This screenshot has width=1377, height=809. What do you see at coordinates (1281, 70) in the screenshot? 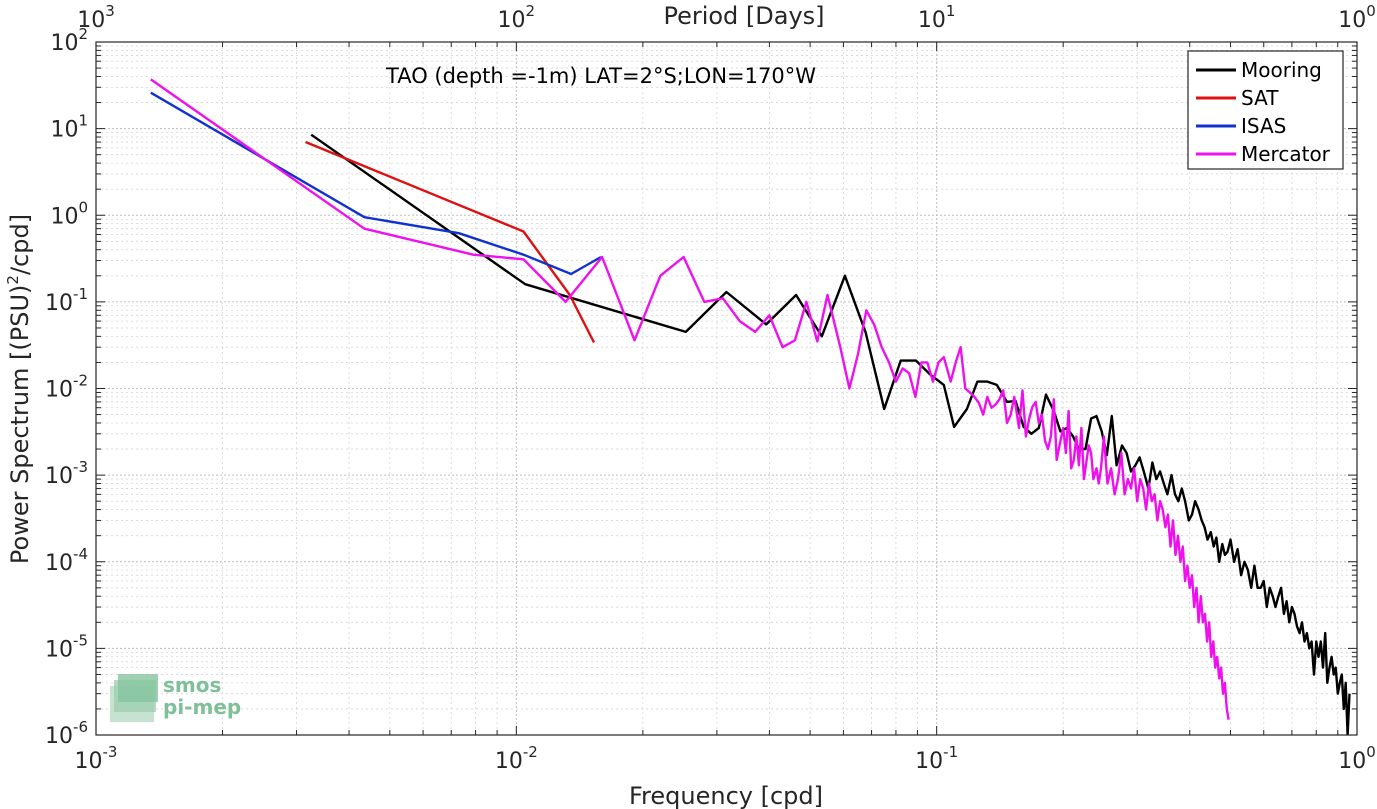
I see `legend-label-mooring: Mooring` at bounding box center [1281, 70].